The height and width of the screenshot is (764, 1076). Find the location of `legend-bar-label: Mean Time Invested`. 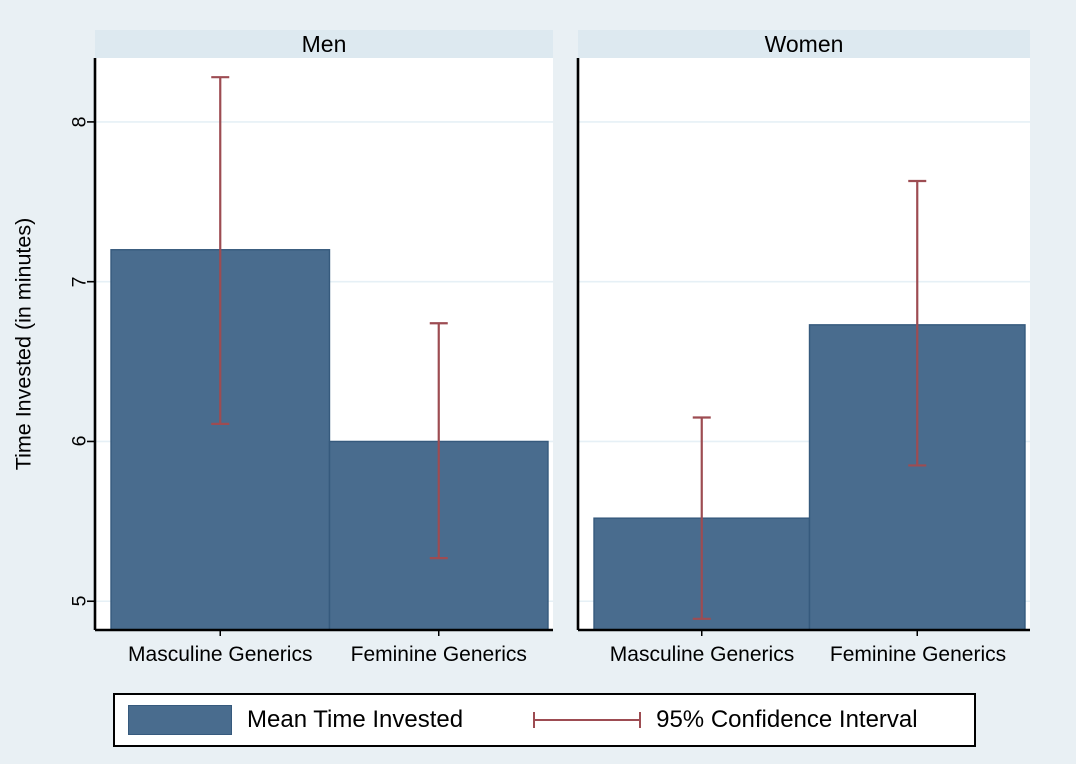

legend-bar-label: Mean Time Invested is located at coordinates (355, 719).